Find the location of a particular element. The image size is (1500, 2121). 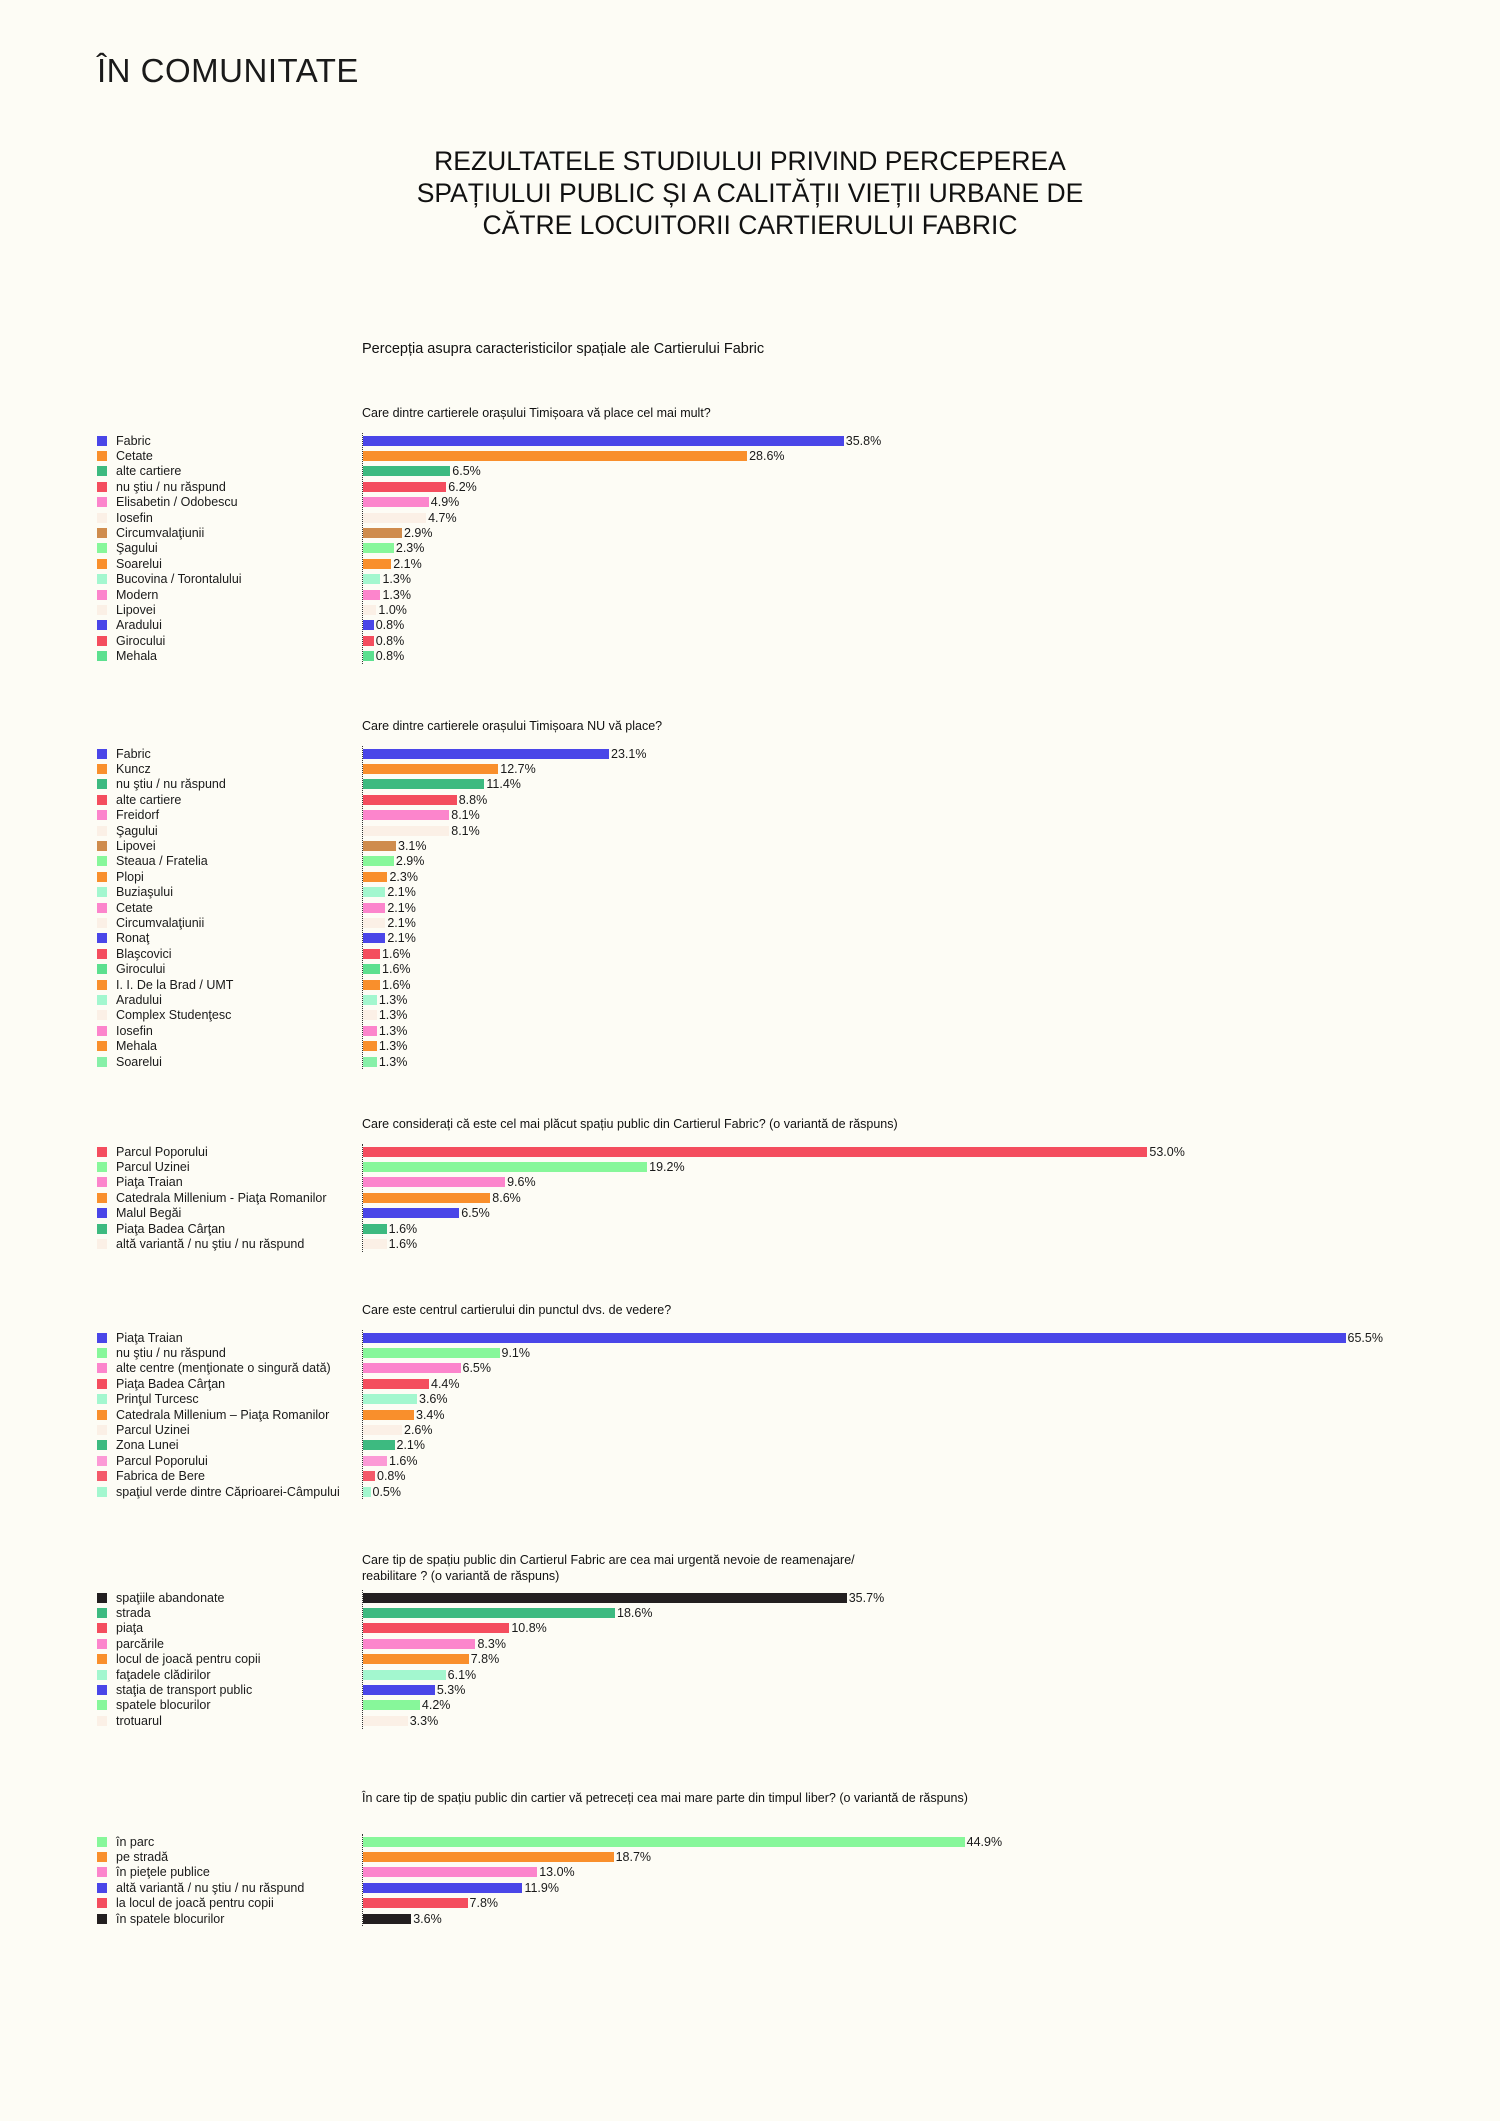

legend-item: Freidorf is located at coordinates (165, 815).